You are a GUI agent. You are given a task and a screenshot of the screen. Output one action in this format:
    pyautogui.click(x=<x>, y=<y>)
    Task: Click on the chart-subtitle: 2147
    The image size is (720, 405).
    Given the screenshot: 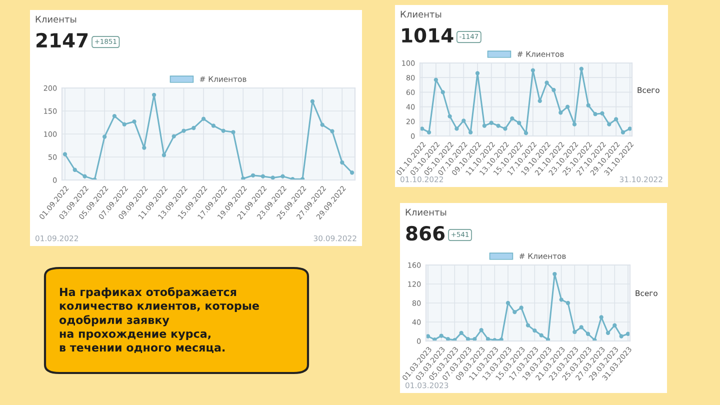 What is the action you would take?
    pyautogui.click(x=62, y=40)
    